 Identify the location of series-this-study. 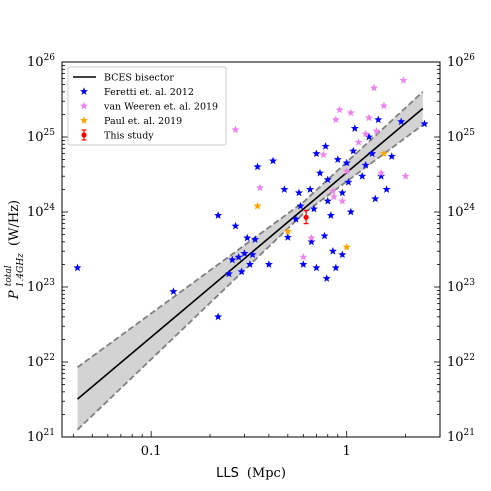
(306, 217).